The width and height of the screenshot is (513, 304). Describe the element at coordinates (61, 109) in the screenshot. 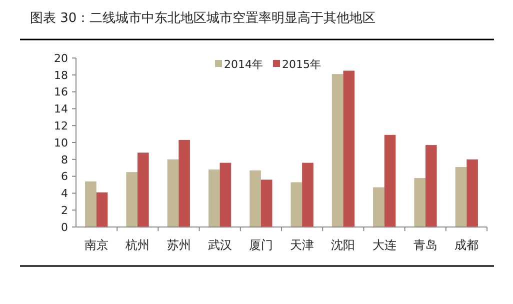

I see `y-tick-label: 14` at that location.